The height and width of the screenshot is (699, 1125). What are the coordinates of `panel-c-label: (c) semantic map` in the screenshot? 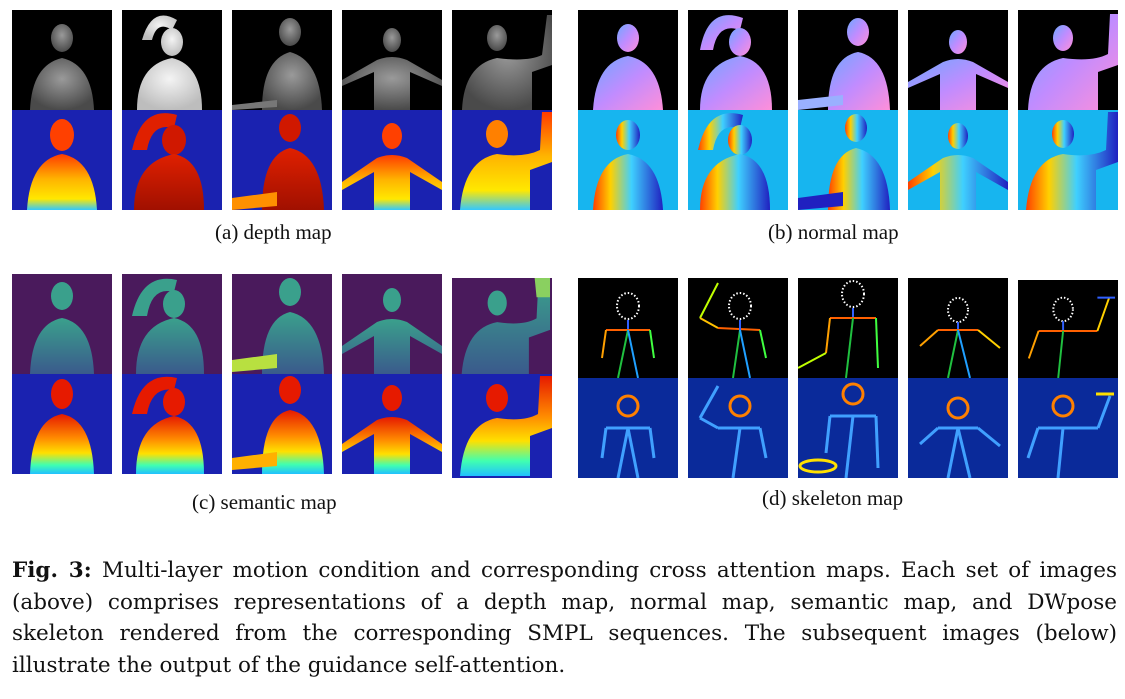 It's located at (264, 502).